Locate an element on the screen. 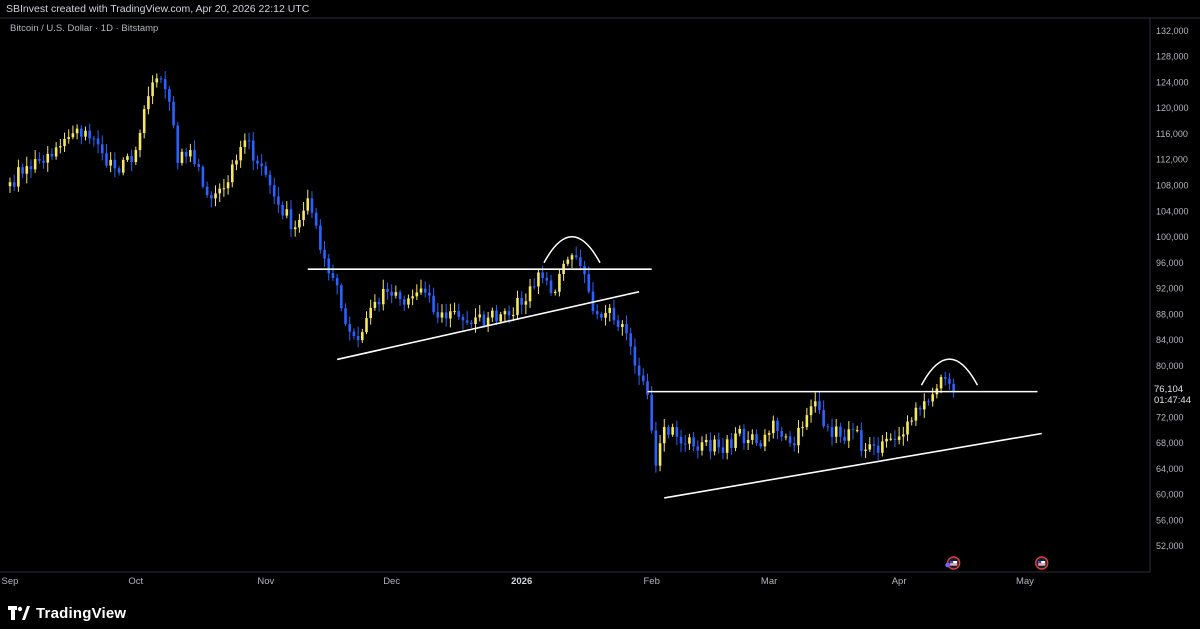 The height and width of the screenshot is (629, 1200). time-tick-label: Oct is located at coordinates (135, 581).